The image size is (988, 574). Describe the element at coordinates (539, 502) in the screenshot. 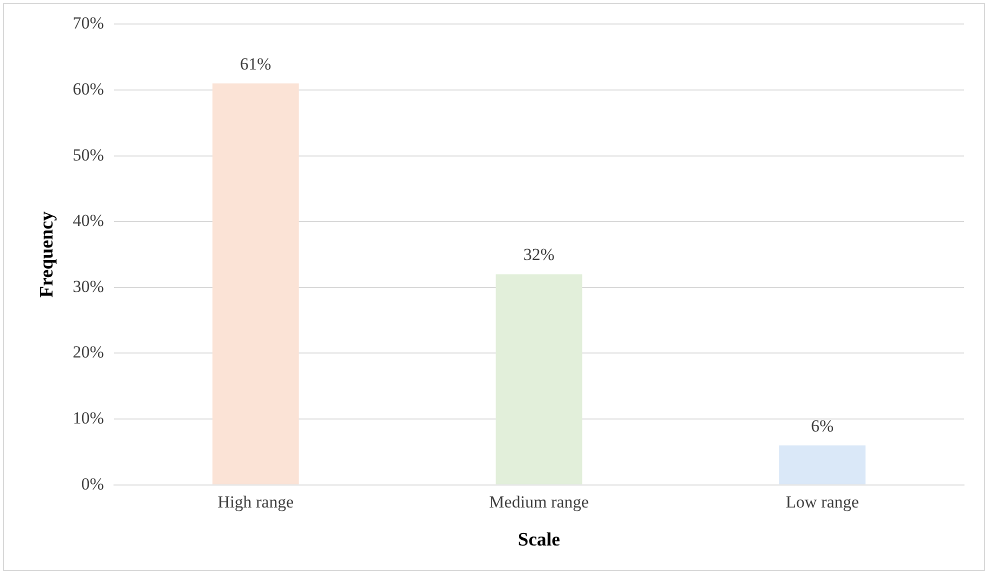

I see `x-tick-label: Medium range` at that location.